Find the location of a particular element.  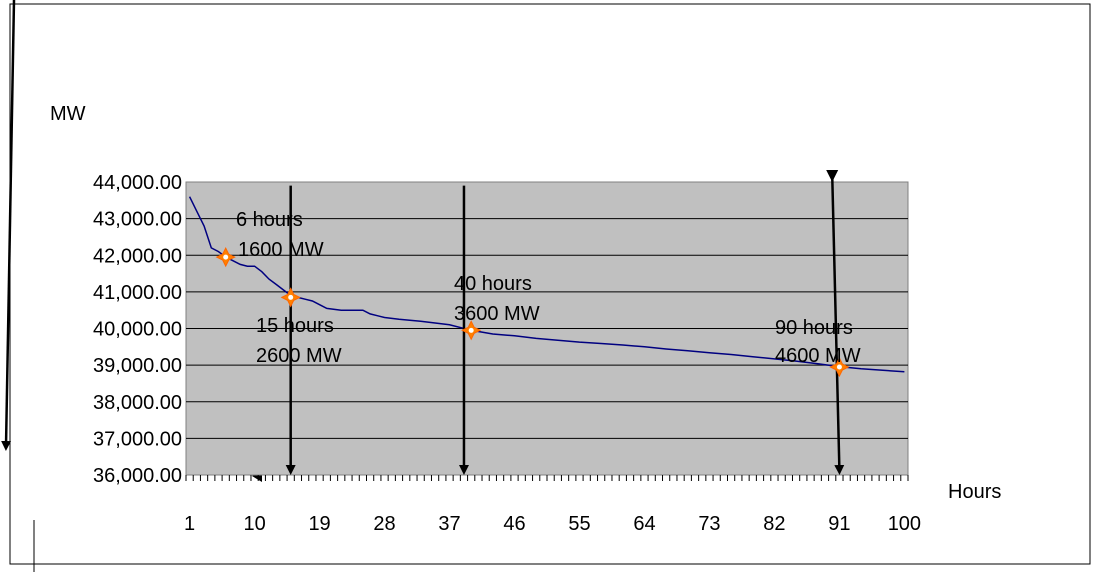

x-tick-label: 82 is located at coordinates (774, 524).